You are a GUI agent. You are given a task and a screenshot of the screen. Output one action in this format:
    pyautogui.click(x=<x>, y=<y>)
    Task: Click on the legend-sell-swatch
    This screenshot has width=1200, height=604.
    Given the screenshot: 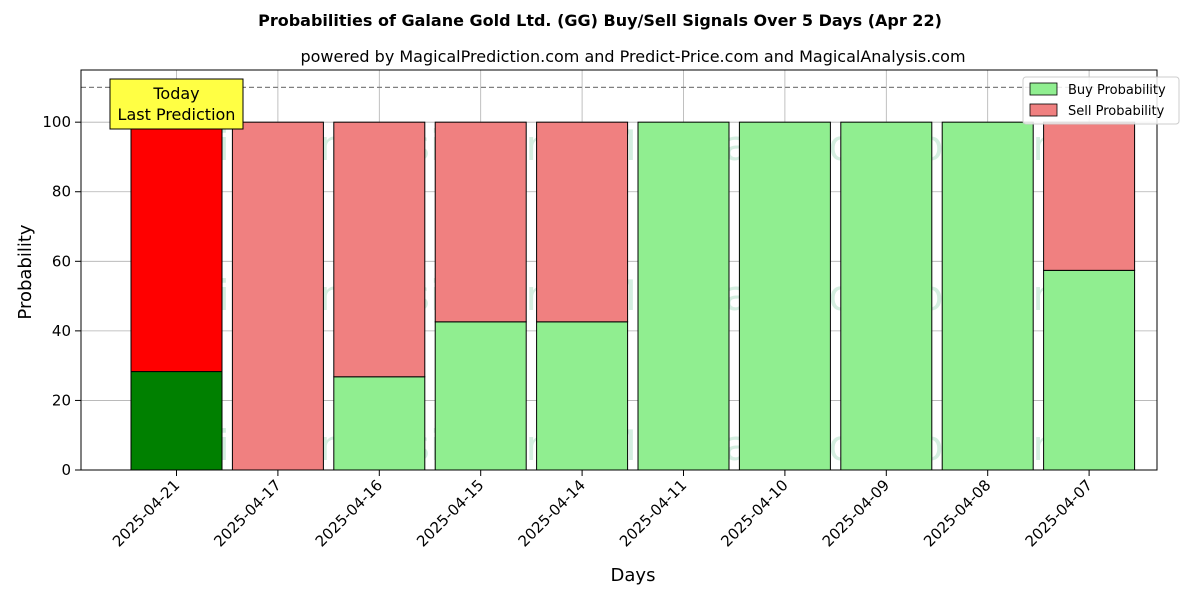 What is the action you would take?
    pyautogui.click(x=1043, y=110)
    